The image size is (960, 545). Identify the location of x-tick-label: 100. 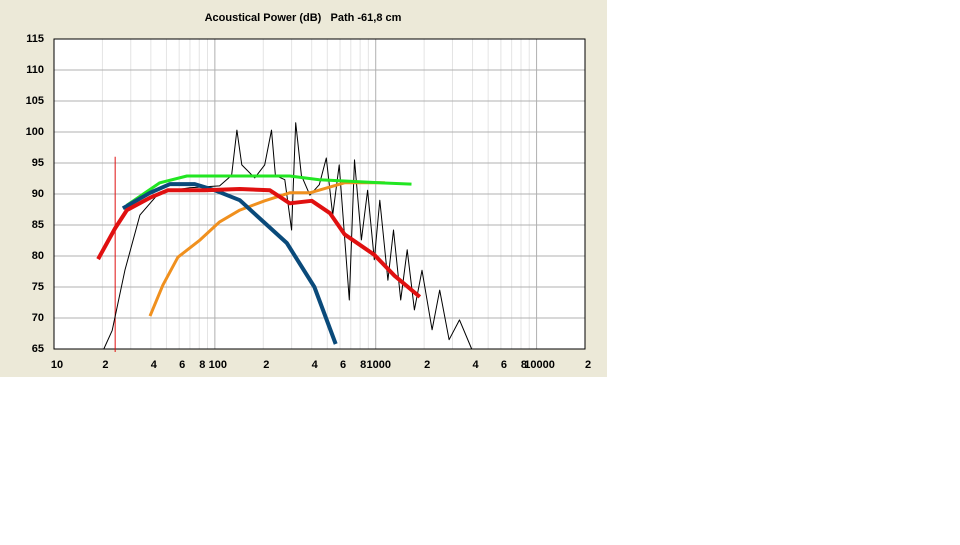
(218, 365).